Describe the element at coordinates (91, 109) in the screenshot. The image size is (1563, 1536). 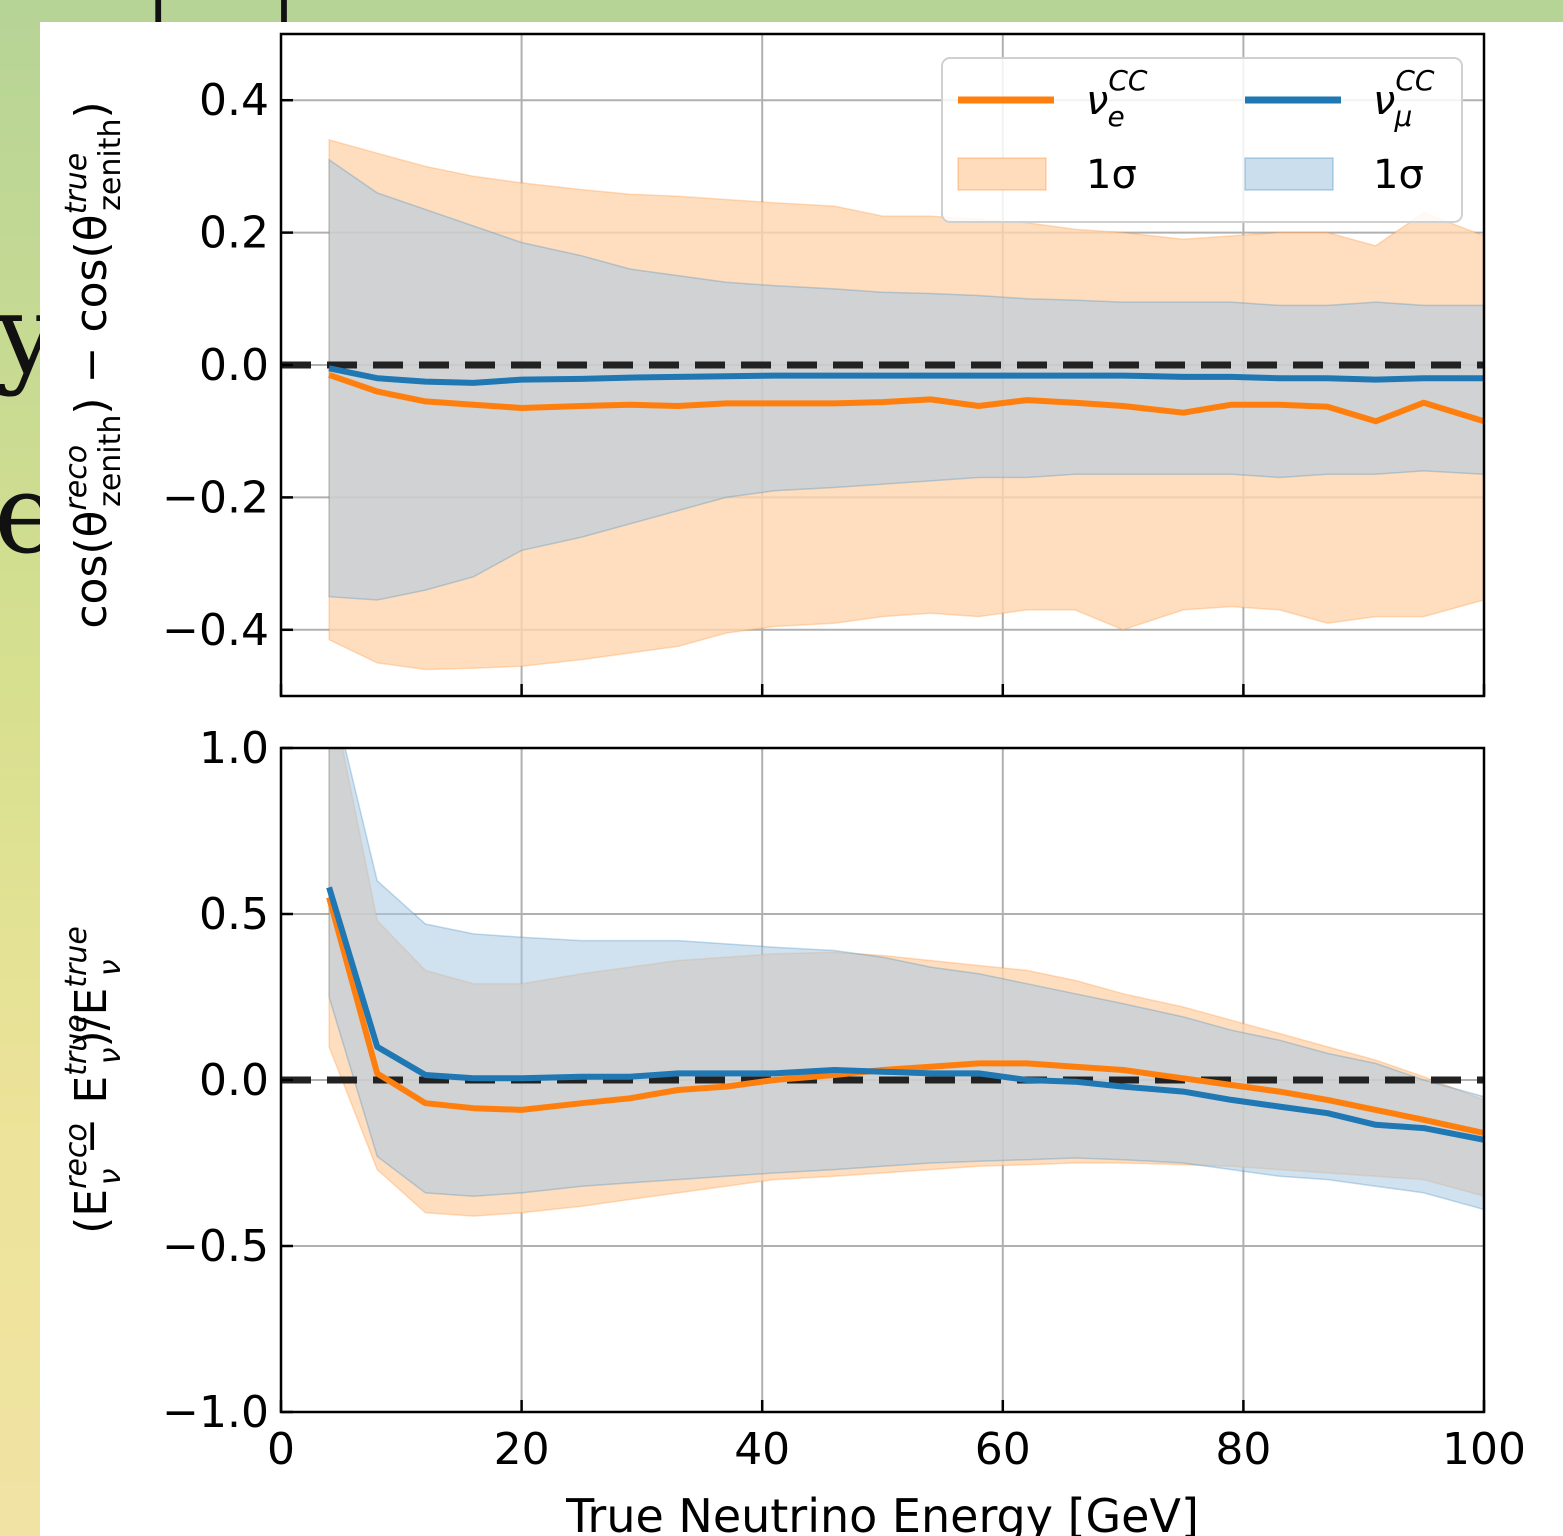
I see `ylabel-part: )` at that location.